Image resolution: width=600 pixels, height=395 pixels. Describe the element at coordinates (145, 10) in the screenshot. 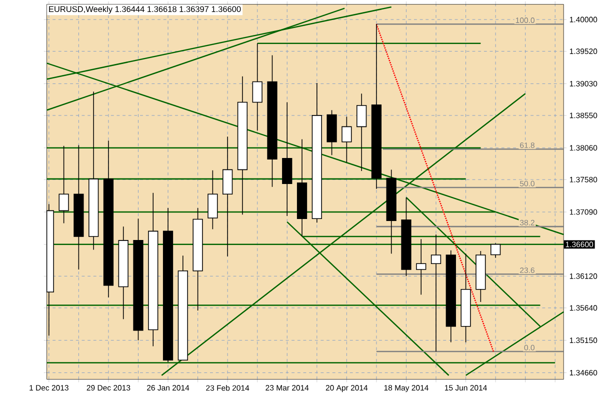

I see `chart-title: EURUSD,Weekly 1.36444 1.36618 1.36397 1.36600` at that location.